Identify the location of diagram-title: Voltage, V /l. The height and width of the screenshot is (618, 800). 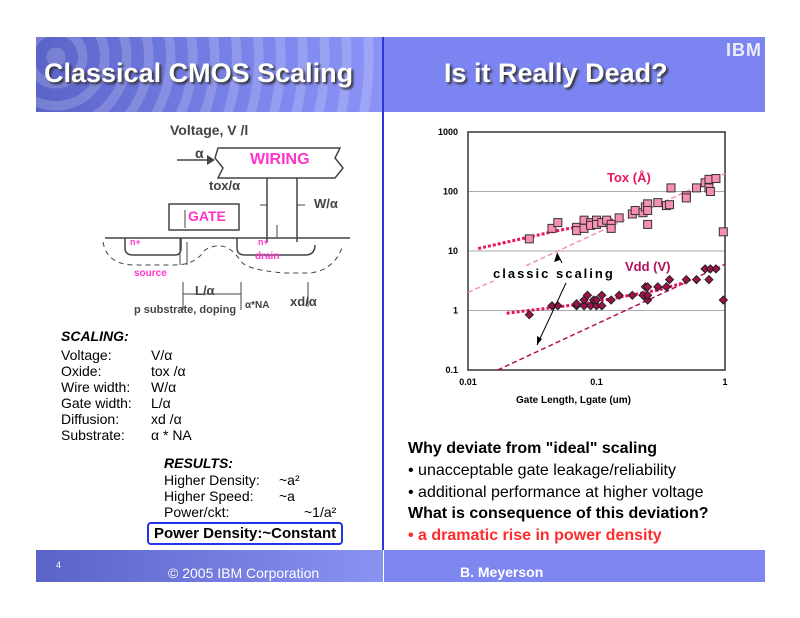
(209, 130).